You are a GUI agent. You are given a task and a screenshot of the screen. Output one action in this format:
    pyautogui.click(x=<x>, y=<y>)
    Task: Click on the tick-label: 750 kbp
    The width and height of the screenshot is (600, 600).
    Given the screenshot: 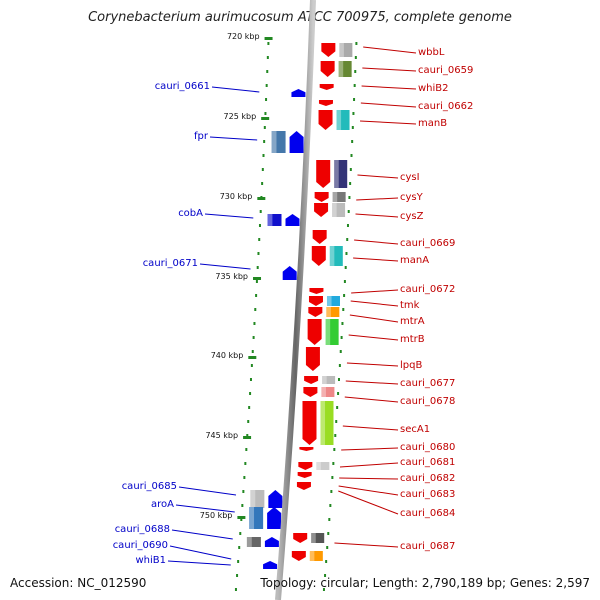 What is the action you would take?
    pyautogui.click(x=216, y=515)
    